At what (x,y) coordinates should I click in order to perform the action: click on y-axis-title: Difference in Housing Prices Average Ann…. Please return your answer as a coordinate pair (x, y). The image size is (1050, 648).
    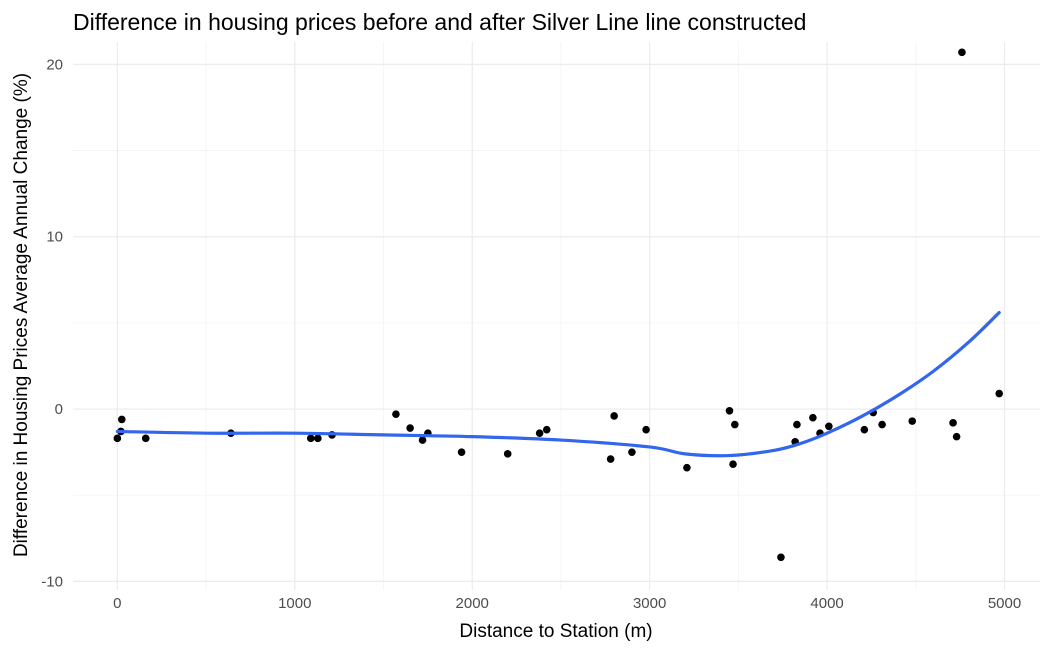
    Looking at the image, I should click on (21, 315).